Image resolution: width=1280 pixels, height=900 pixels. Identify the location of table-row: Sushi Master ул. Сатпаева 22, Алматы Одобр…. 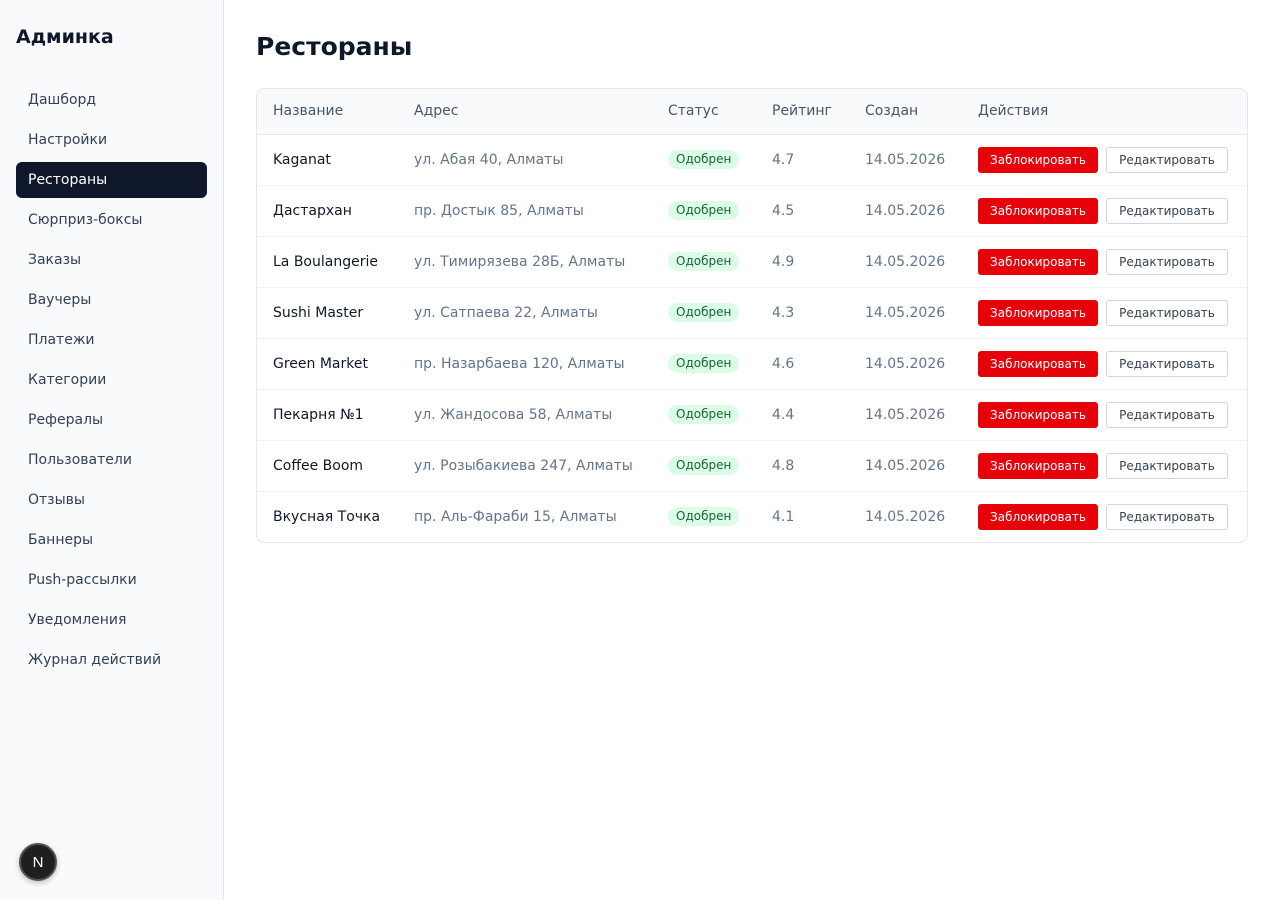
(752, 312).